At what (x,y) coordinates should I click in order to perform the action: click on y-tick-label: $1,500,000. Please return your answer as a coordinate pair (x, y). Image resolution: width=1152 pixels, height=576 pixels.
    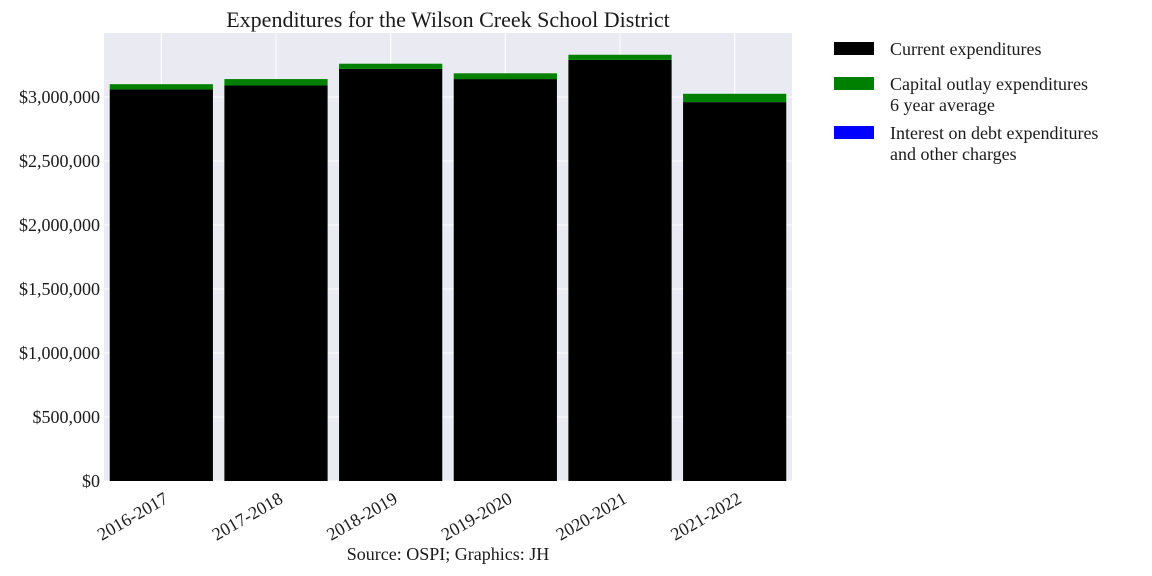
    Looking at the image, I should click on (59, 289).